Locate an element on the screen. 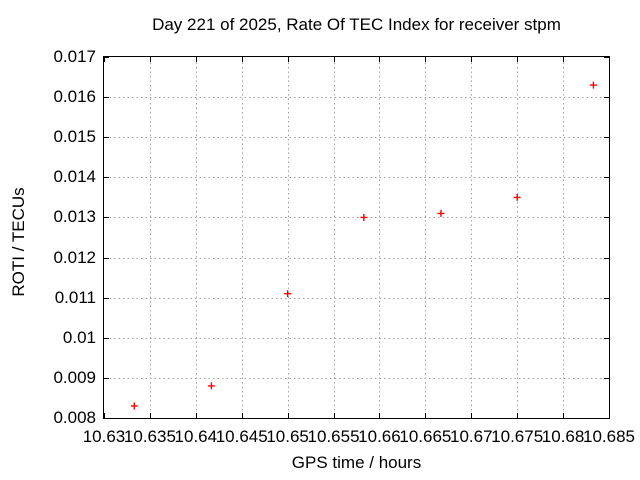 This screenshot has height=480, width=640. y-tick-label: 0.011 is located at coordinates (75, 297).